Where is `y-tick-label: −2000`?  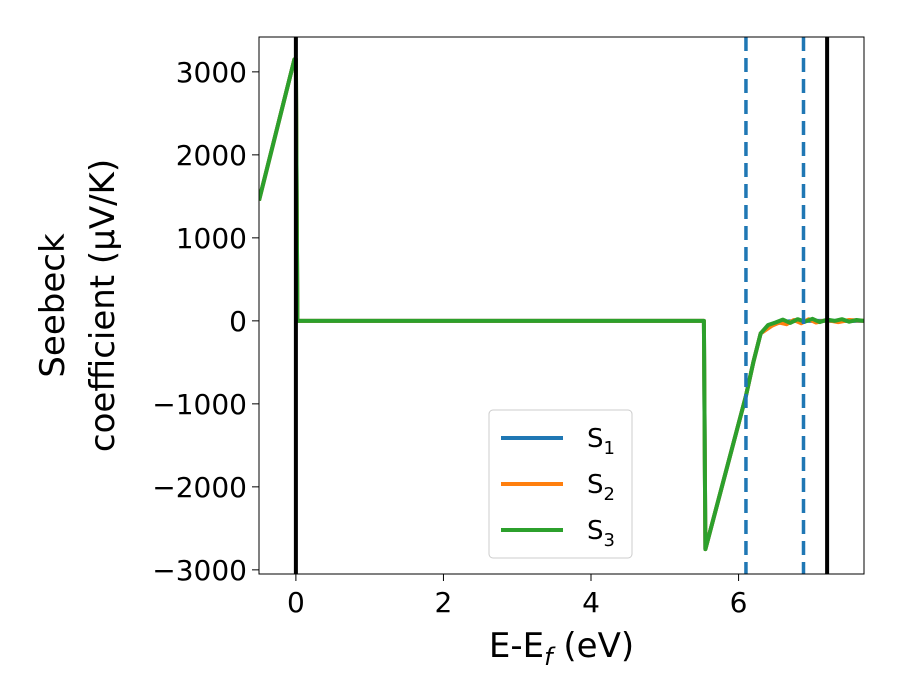 y-tick-label: −2000 is located at coordinates (199, 487).